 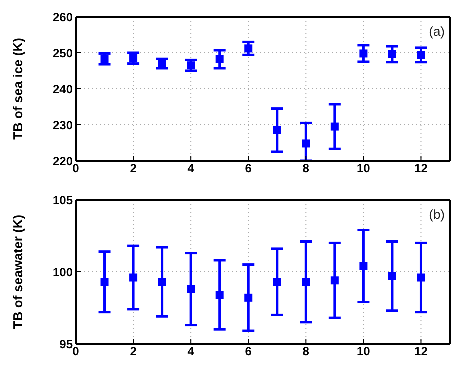 I want to click on y-tick-label: 260, so click(x=63, y=17).